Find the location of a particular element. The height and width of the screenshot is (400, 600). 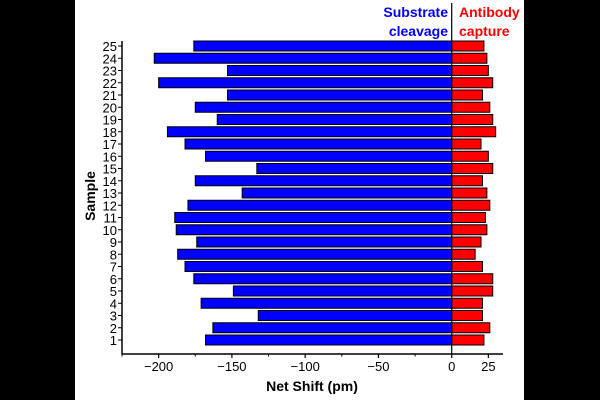

y-tick-label: 9 is located at coordinates (113, 242).